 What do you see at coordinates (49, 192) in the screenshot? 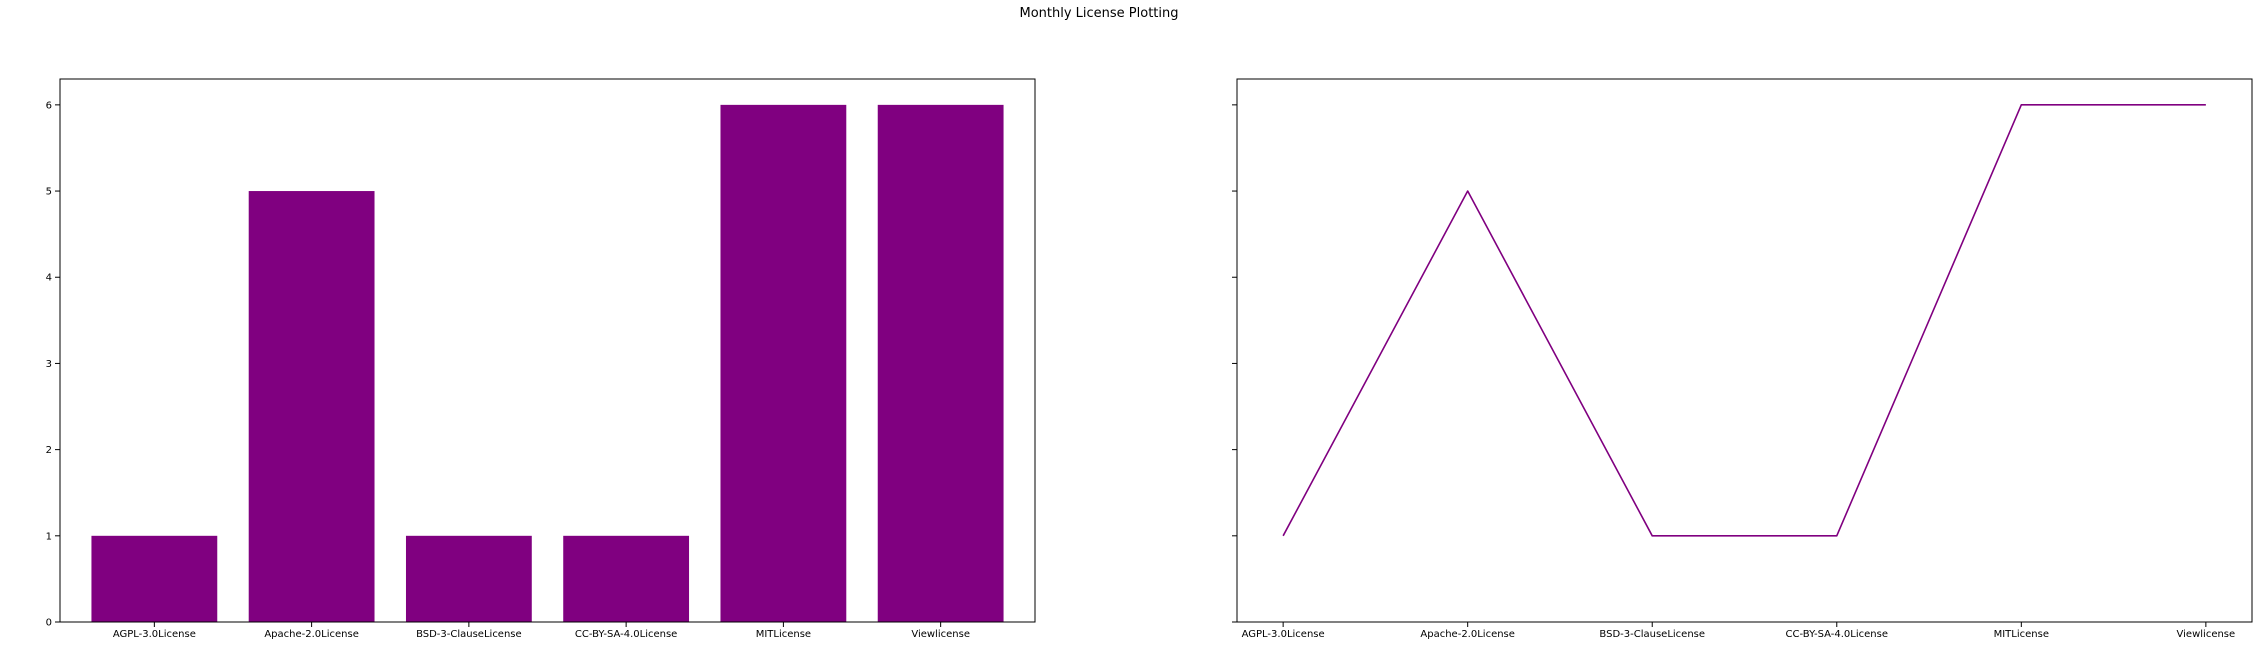
I see `y-tick-label: 5` at bounding box center [49, 192].